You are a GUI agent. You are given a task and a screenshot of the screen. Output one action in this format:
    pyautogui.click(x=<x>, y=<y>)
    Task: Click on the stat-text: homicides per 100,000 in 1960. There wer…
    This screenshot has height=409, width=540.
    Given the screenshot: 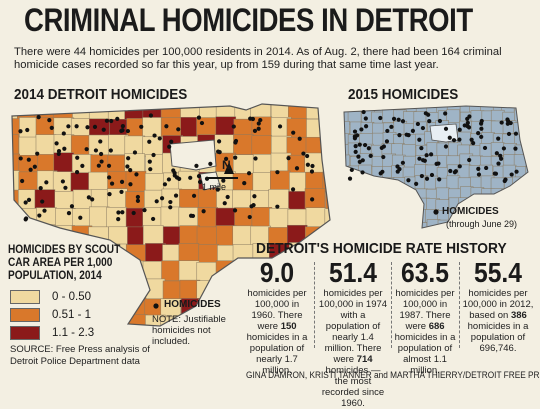 What is the action you would take?
    pyautogui.click(x=277, y=332)
    